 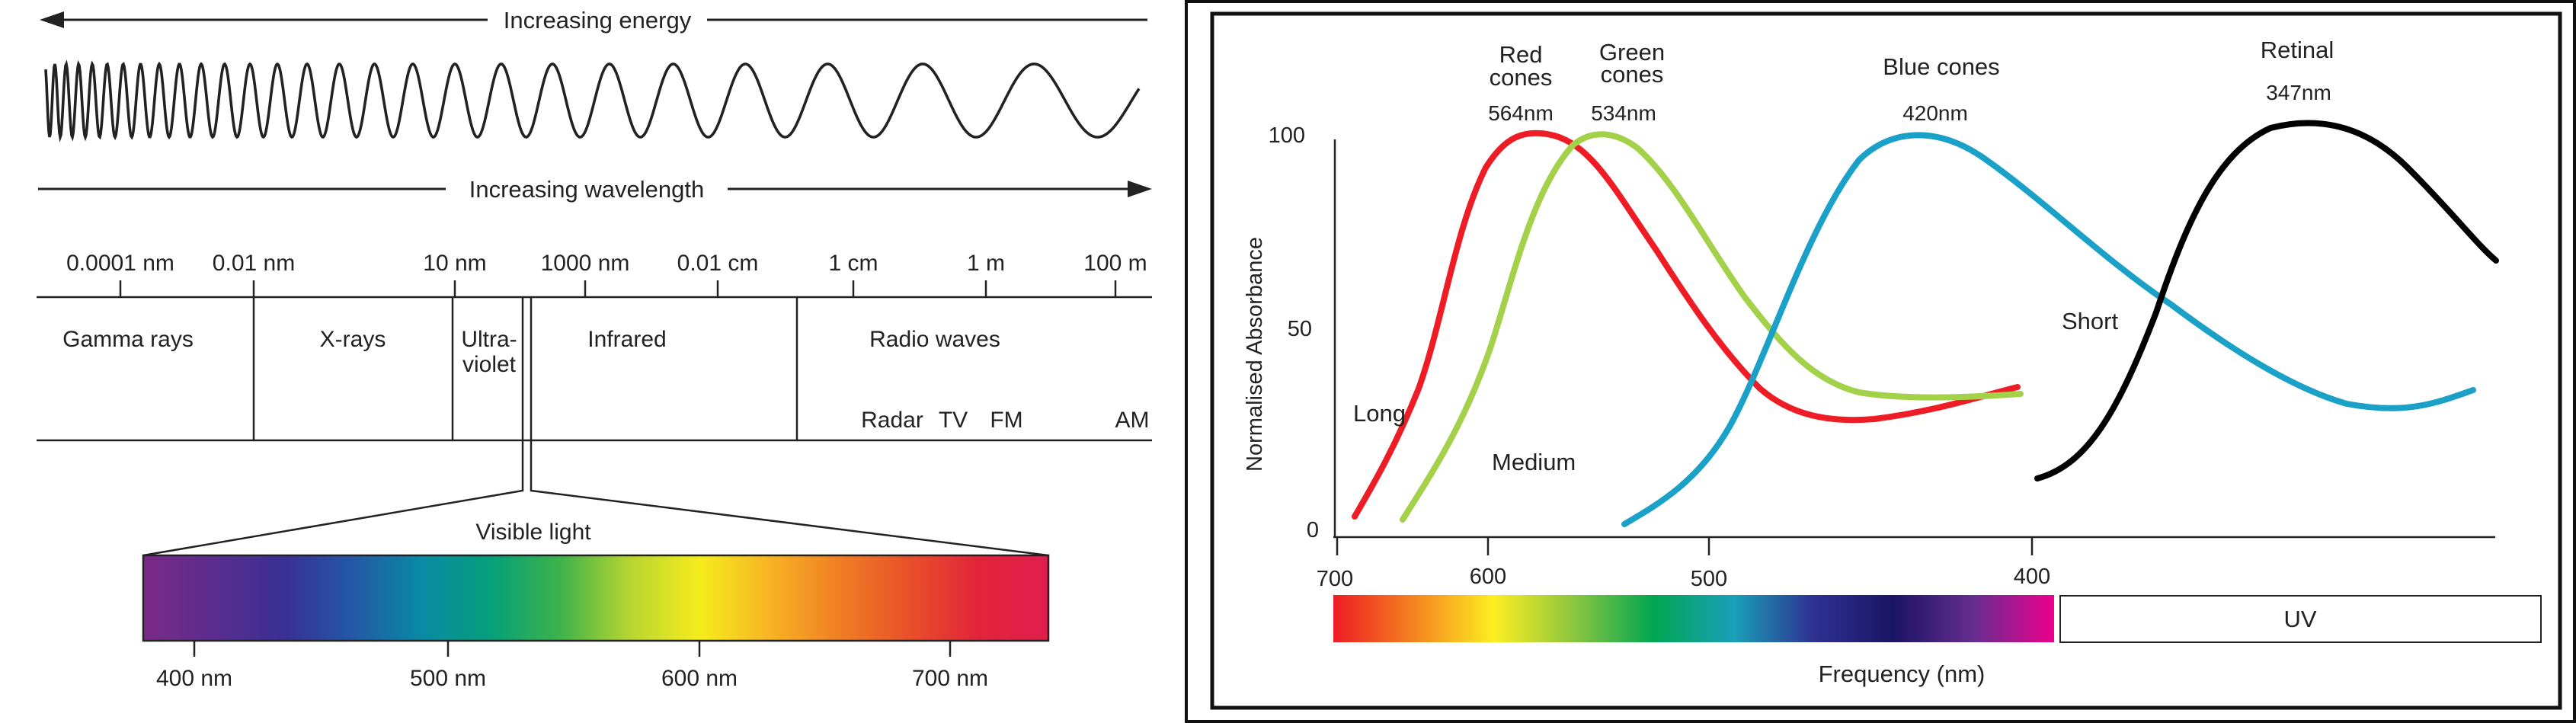 I want to click on radio-band-tv: TV, so click(x=953, y=420).